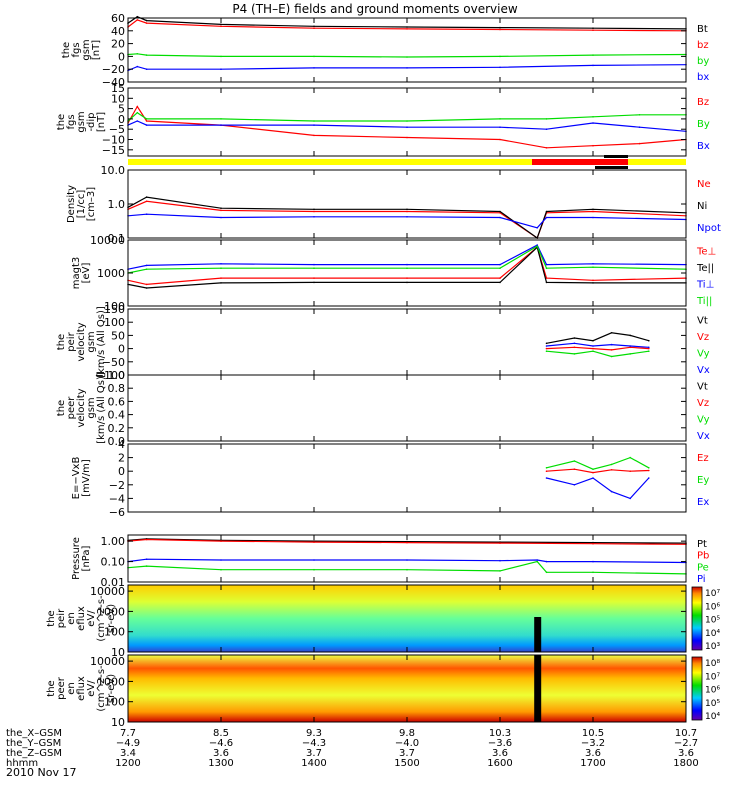 The image size is (750, 800). I want to click on y-tick-label: −15, so click(113, 150).